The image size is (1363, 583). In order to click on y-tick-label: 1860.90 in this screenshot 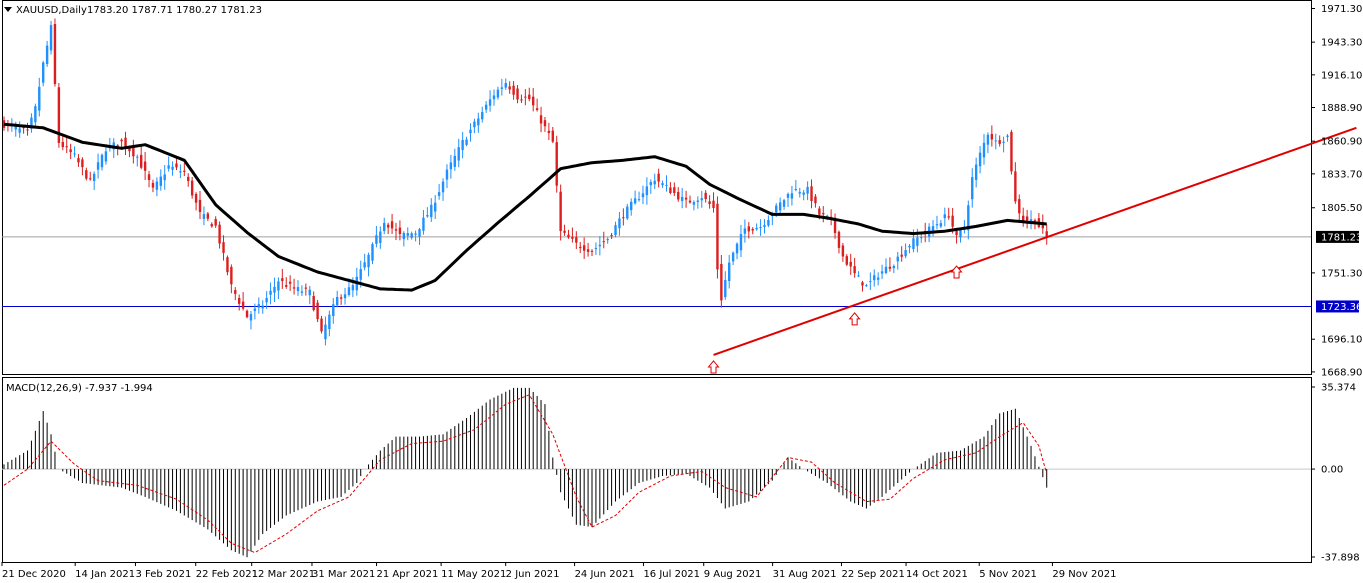, I will do `click(1341, 142)`.